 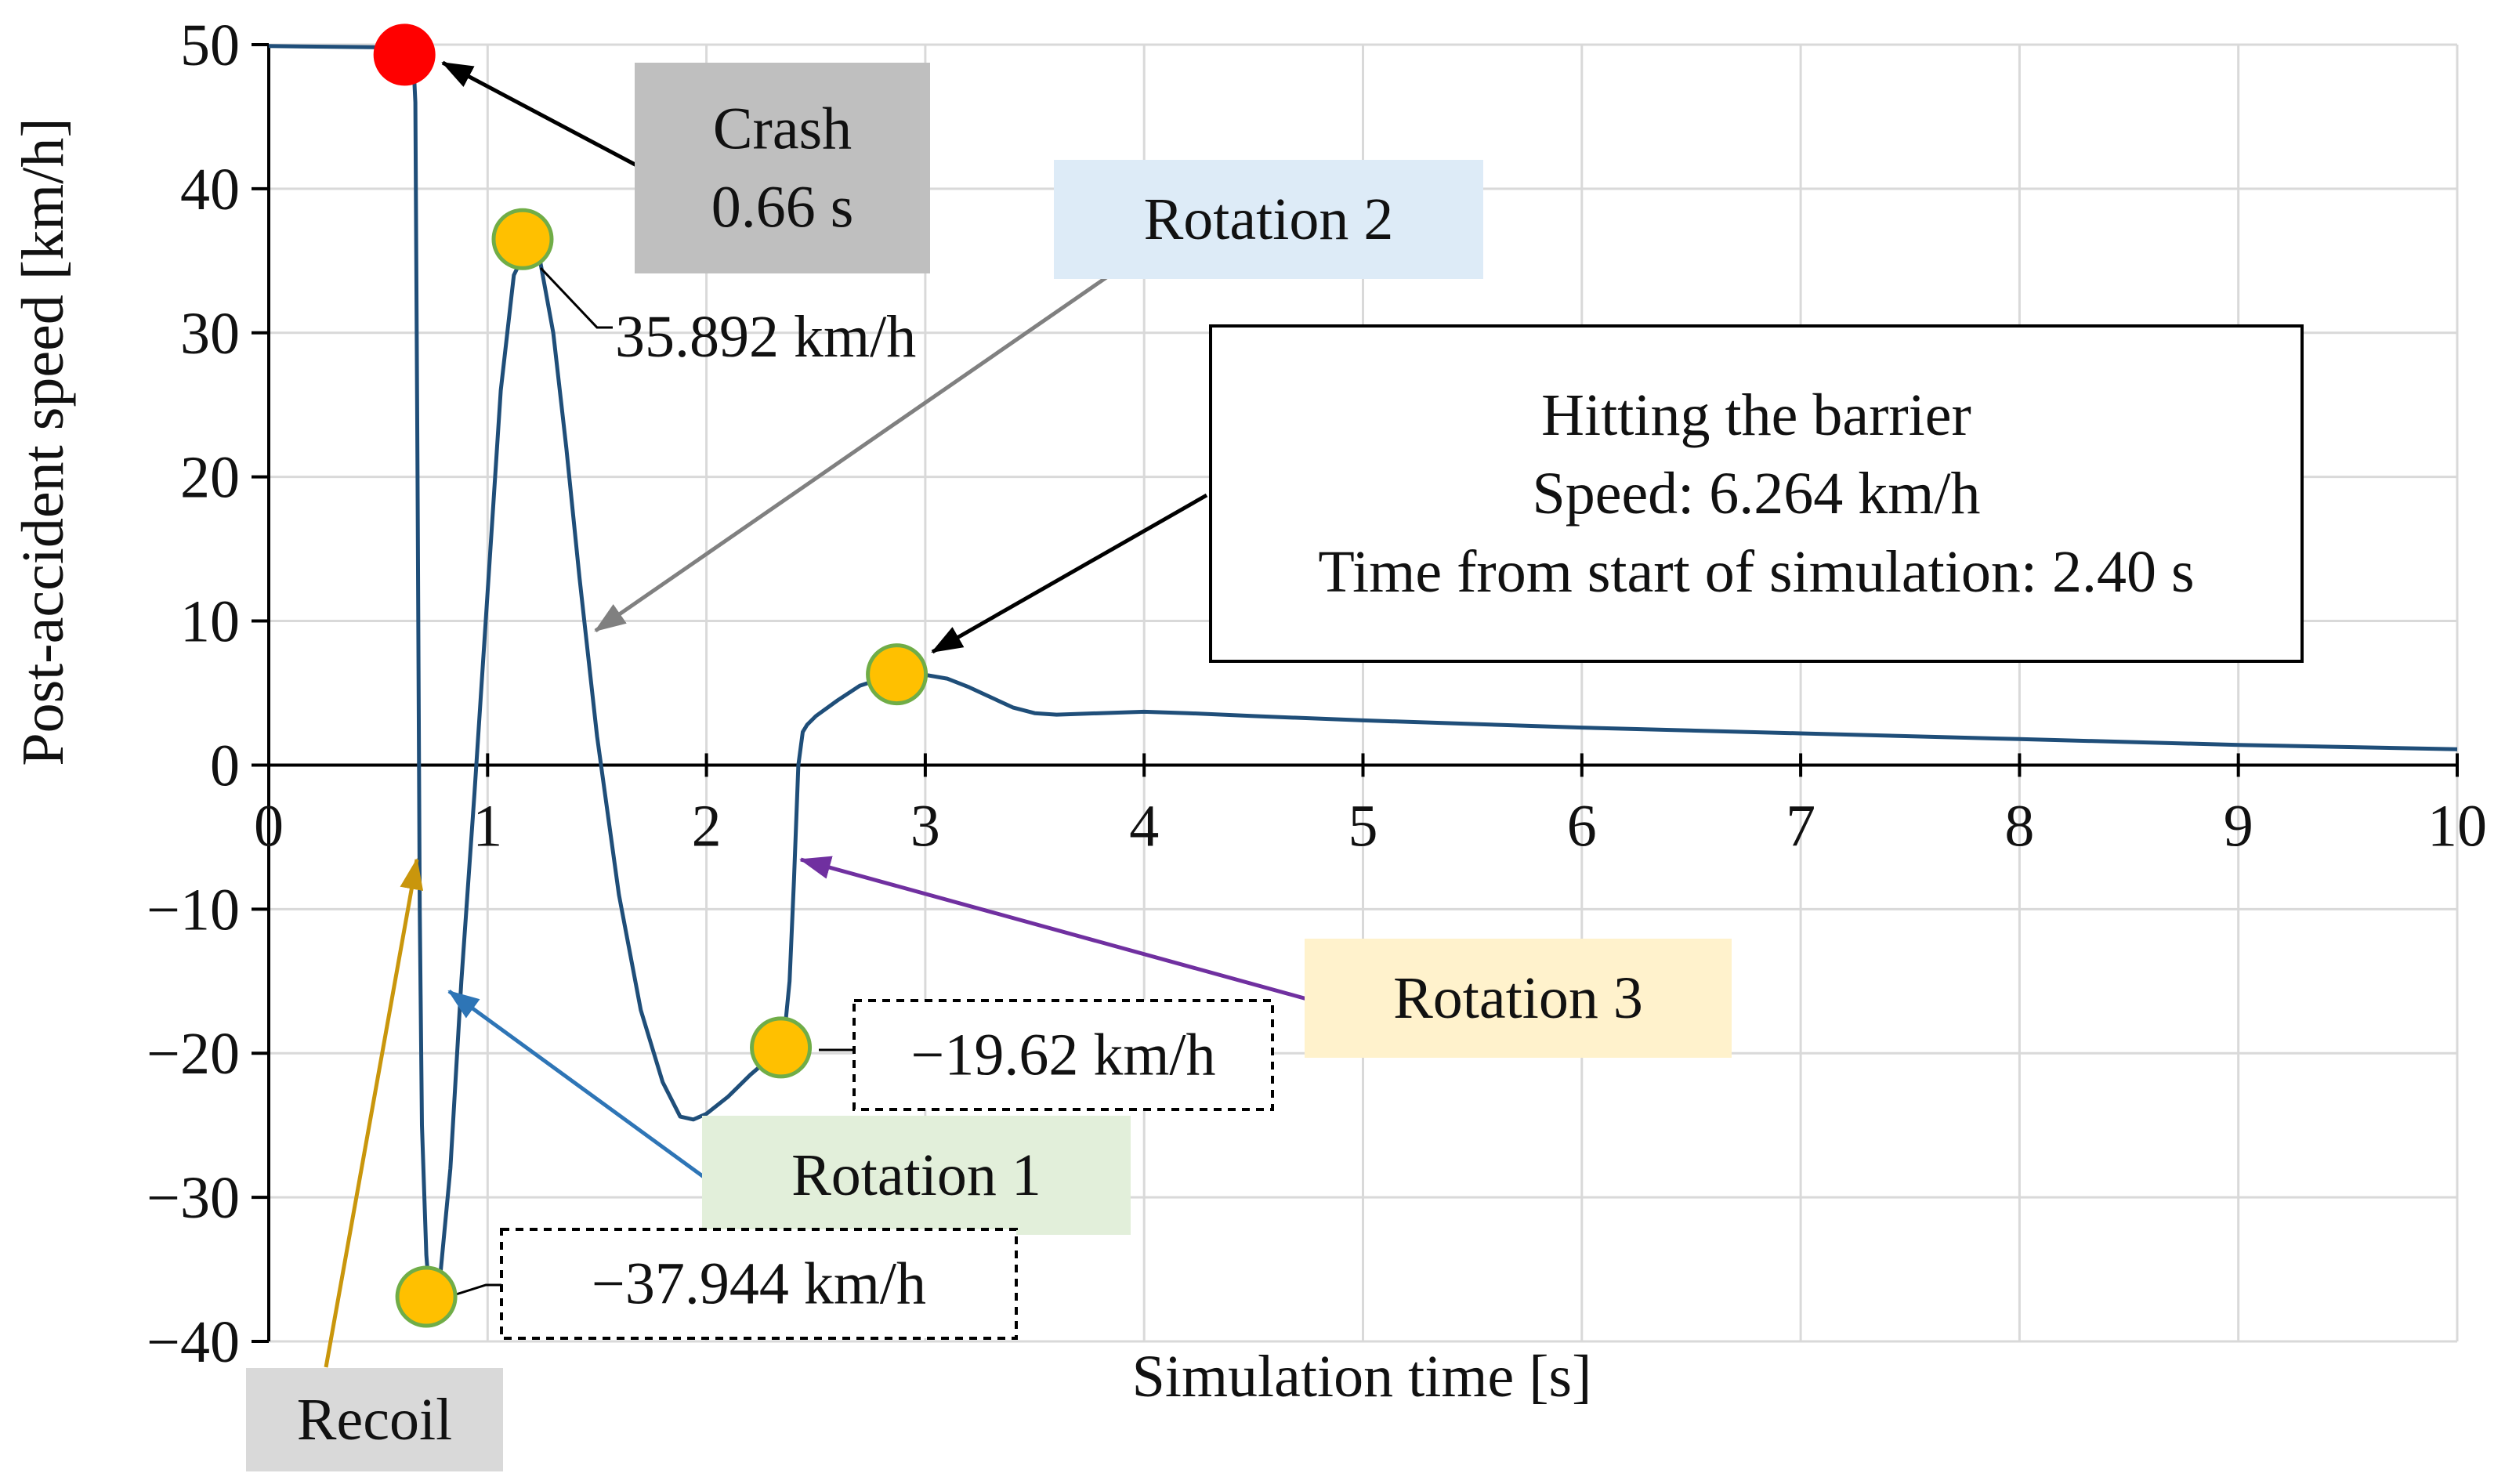 I want to click on peak-text: 35.892 km/h, so click(x=765, y=337).